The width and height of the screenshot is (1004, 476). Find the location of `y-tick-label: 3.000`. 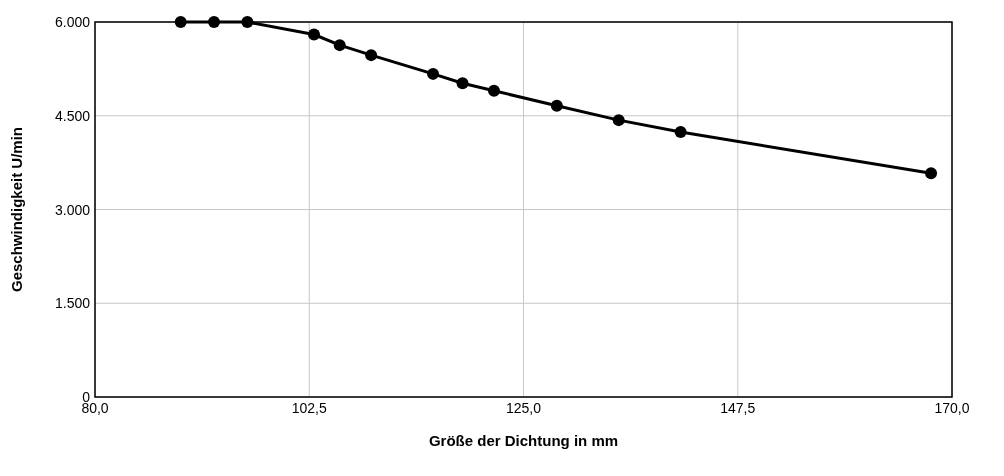

y-tick-label: 3.000 is located at coordinates (72, 209).